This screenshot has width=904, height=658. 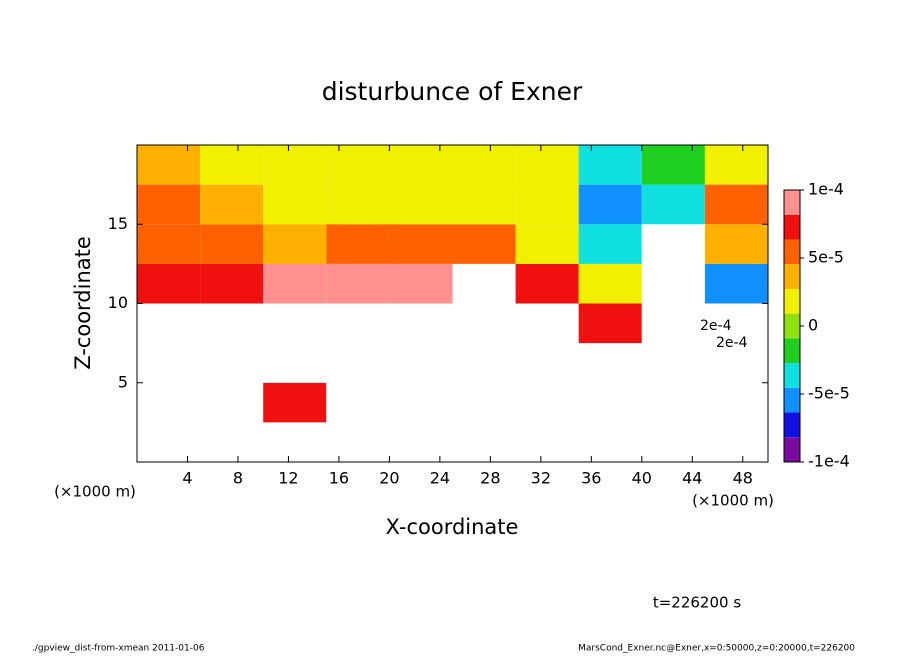 What do you see at coordinates (118, 649) in the screenshot?
I see `footer-left: ./gpview_dist-from-xmean 2011-01-06` at bounding box center [118, 649].